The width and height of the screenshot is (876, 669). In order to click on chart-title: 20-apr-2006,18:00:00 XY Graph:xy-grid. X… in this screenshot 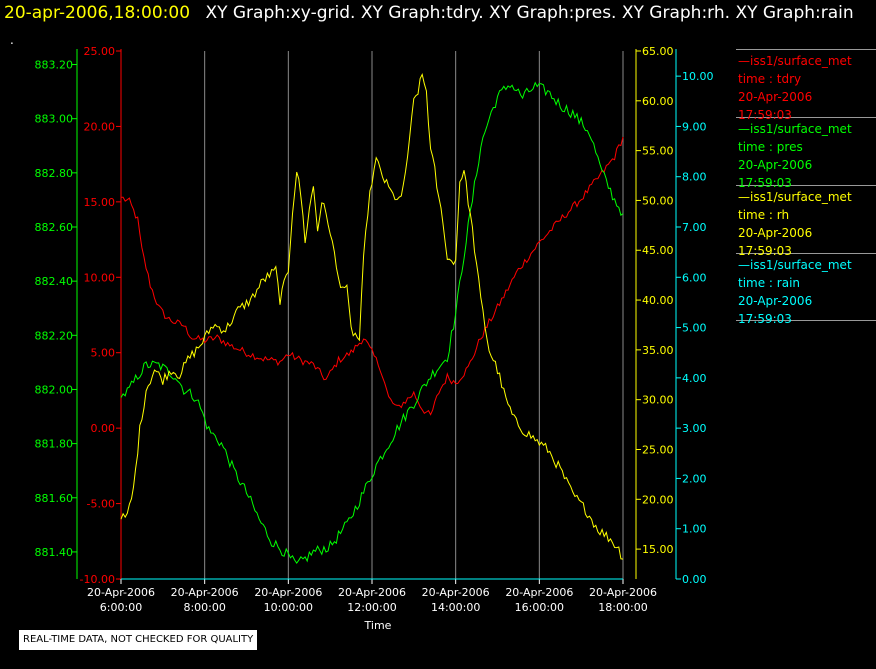, I will do `click(438, 13)`.